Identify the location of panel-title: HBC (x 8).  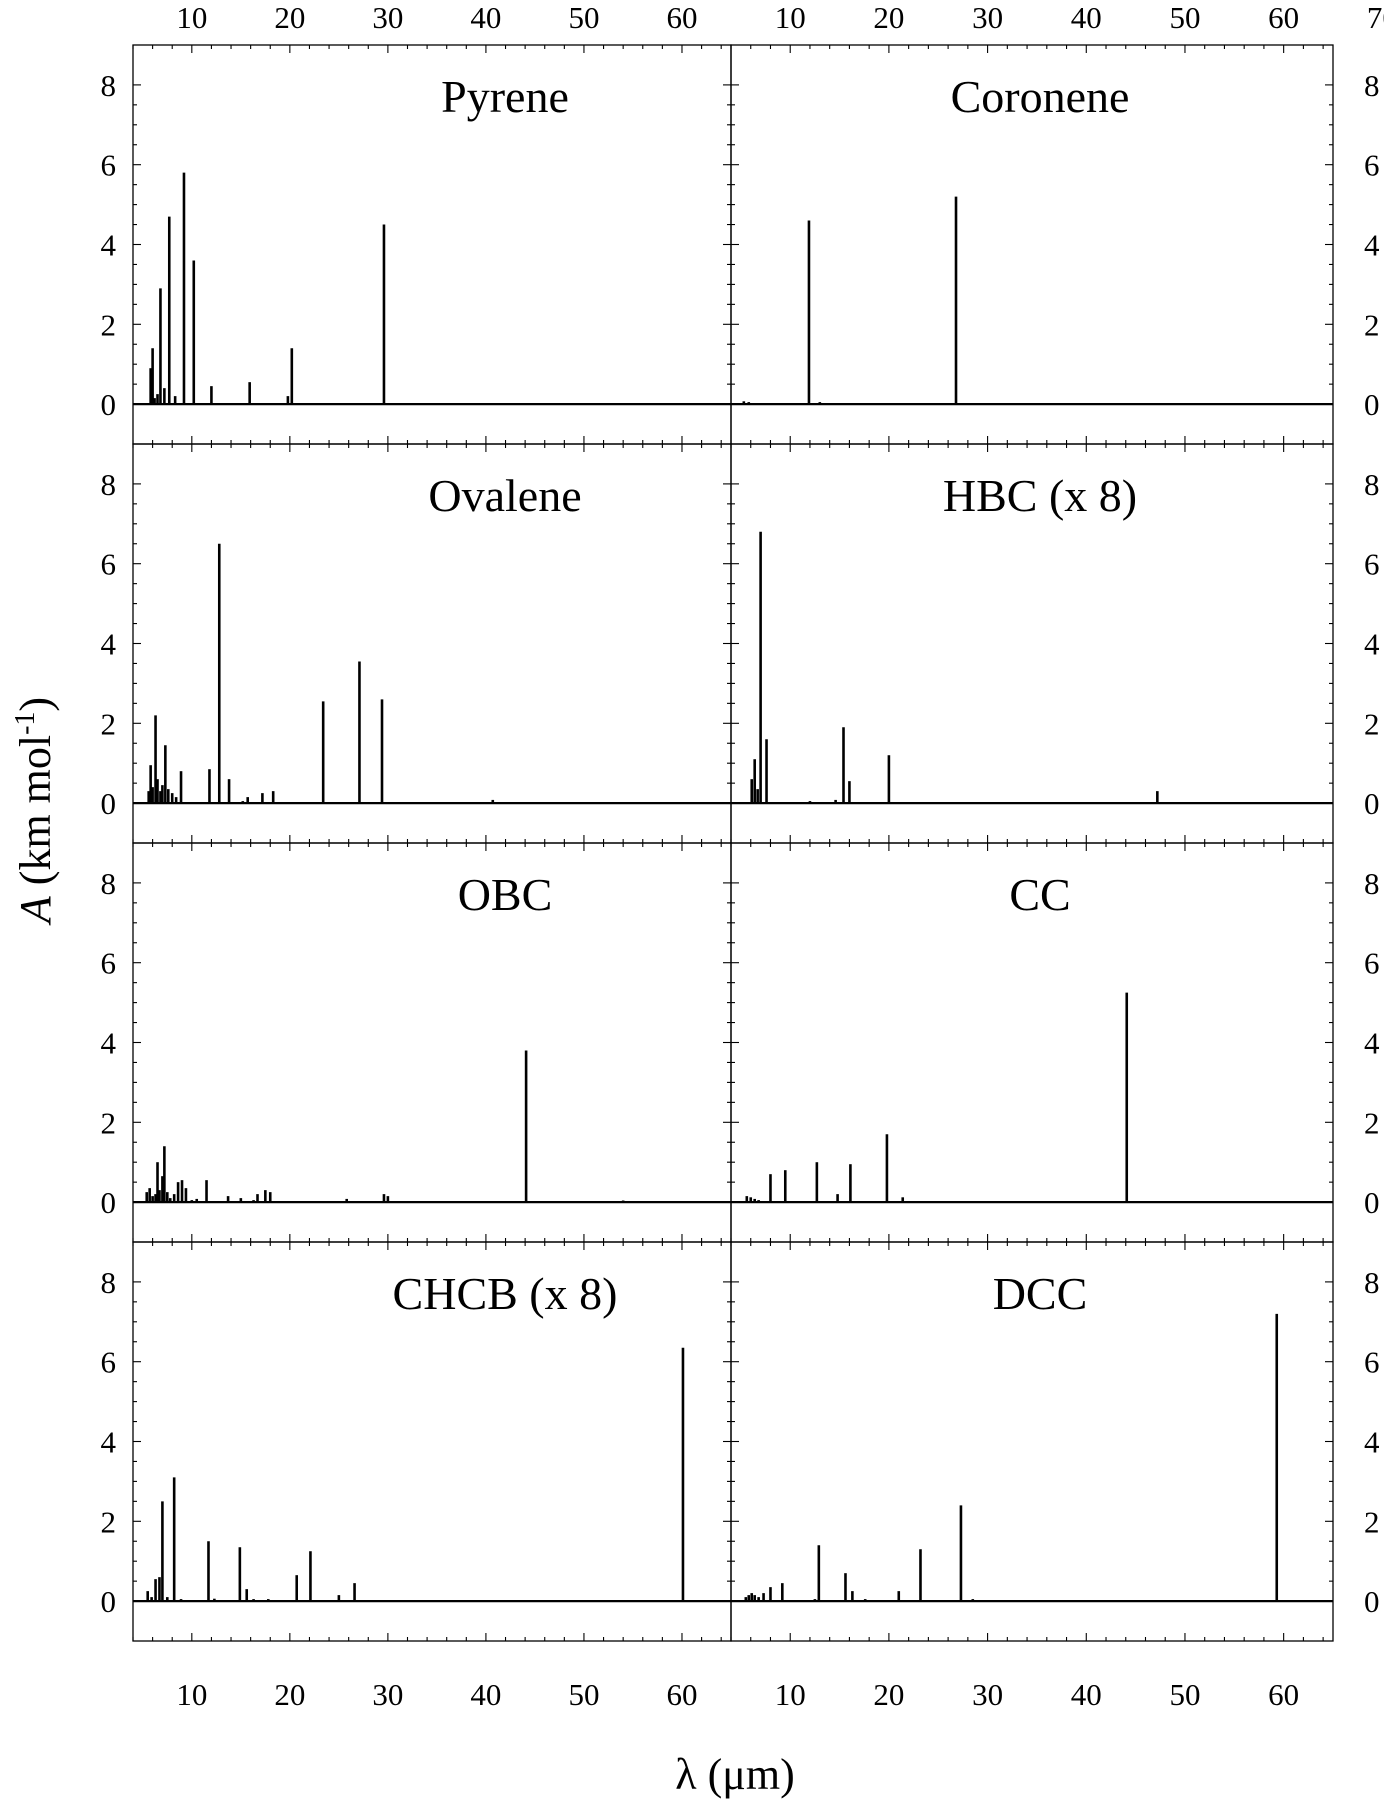
(1040, 495).